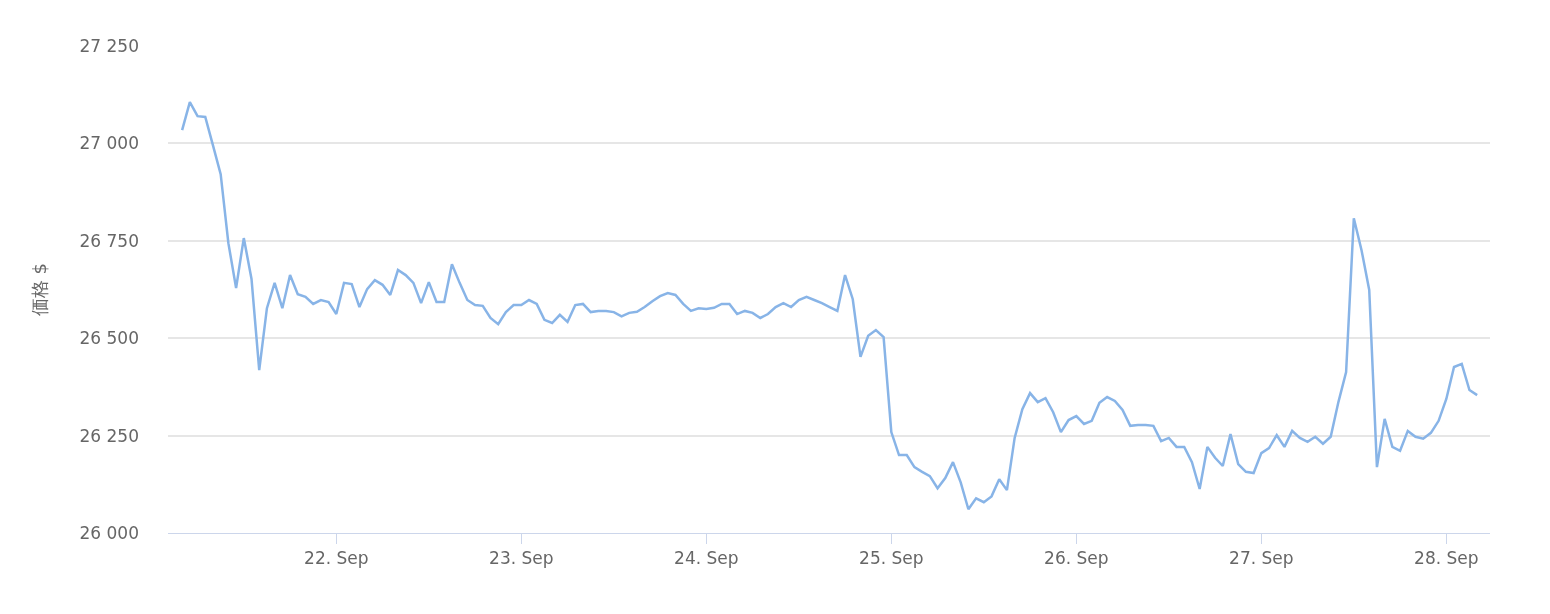  What do you see at coordinates (1076, 558) in the screenshot?
I see `x-tick-label: 26. Sep` at bounding box center [1076, 558].